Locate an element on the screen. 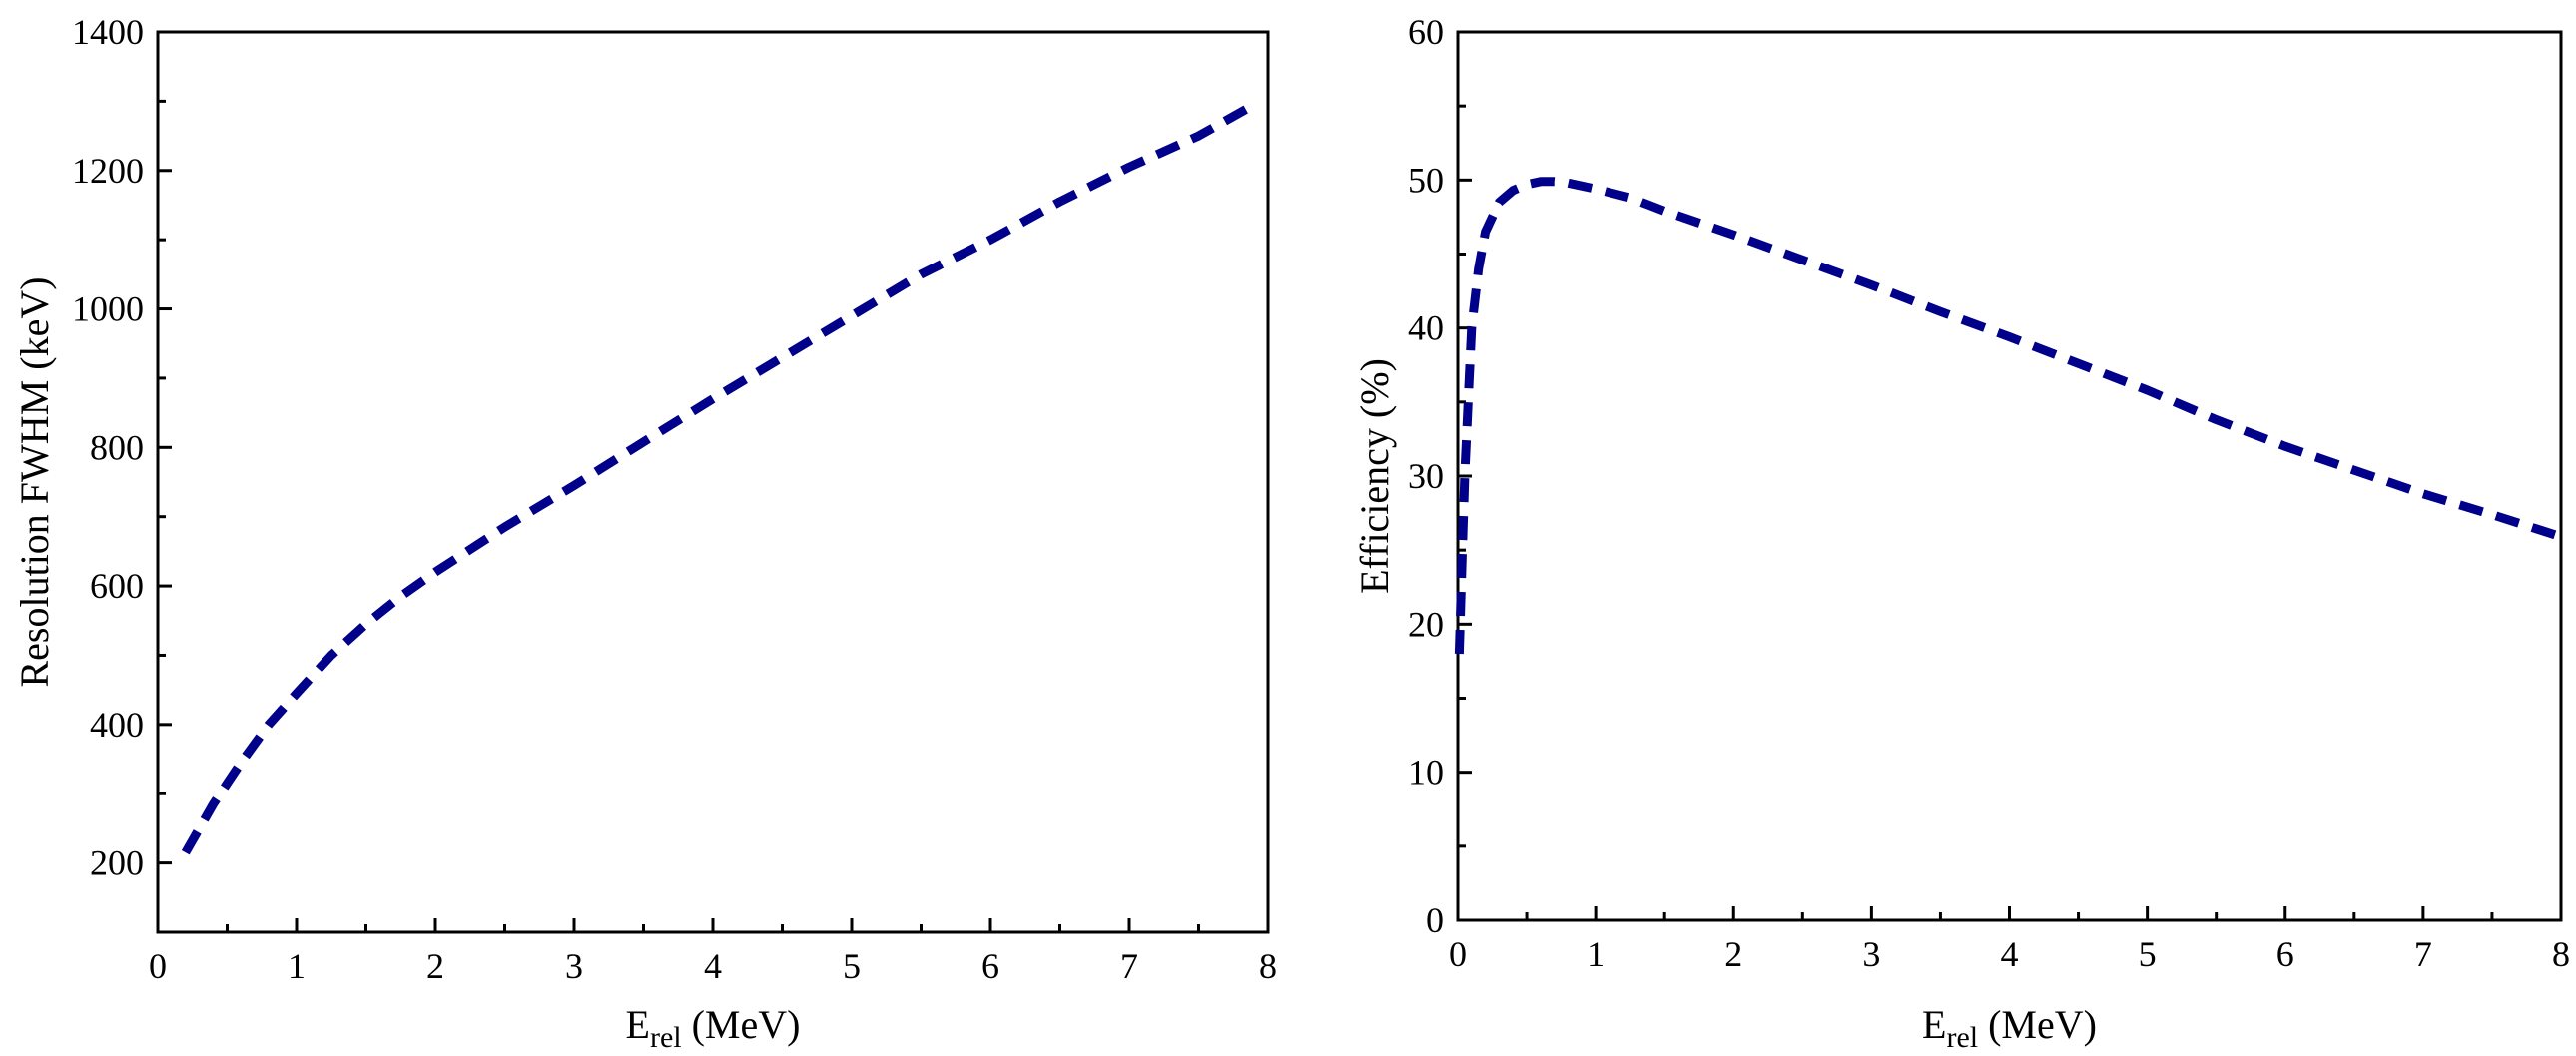 The image size is (2576, 1056). y-tick-label: 1200 is located at coordinates (108, 171).